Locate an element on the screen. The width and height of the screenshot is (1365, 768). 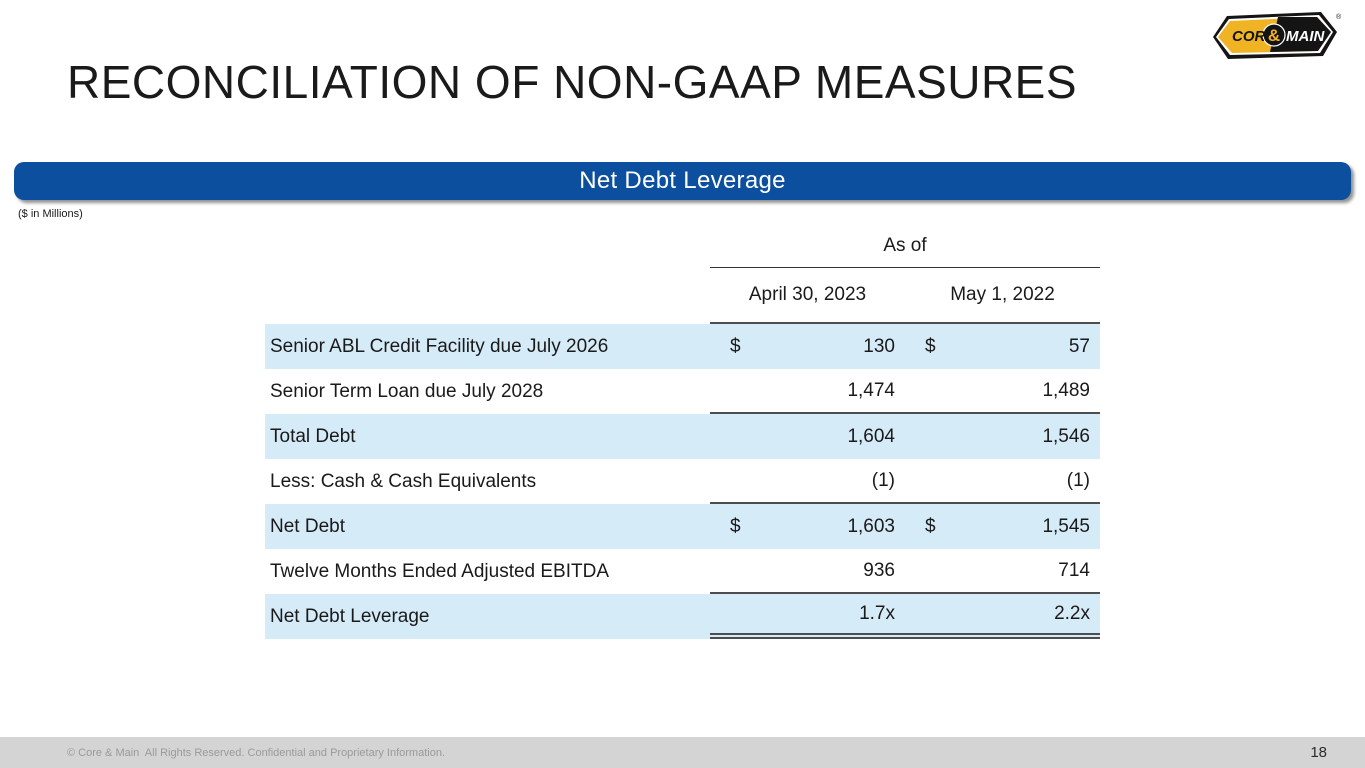
row-label: Net Debt is located at coordinates (307, 526).